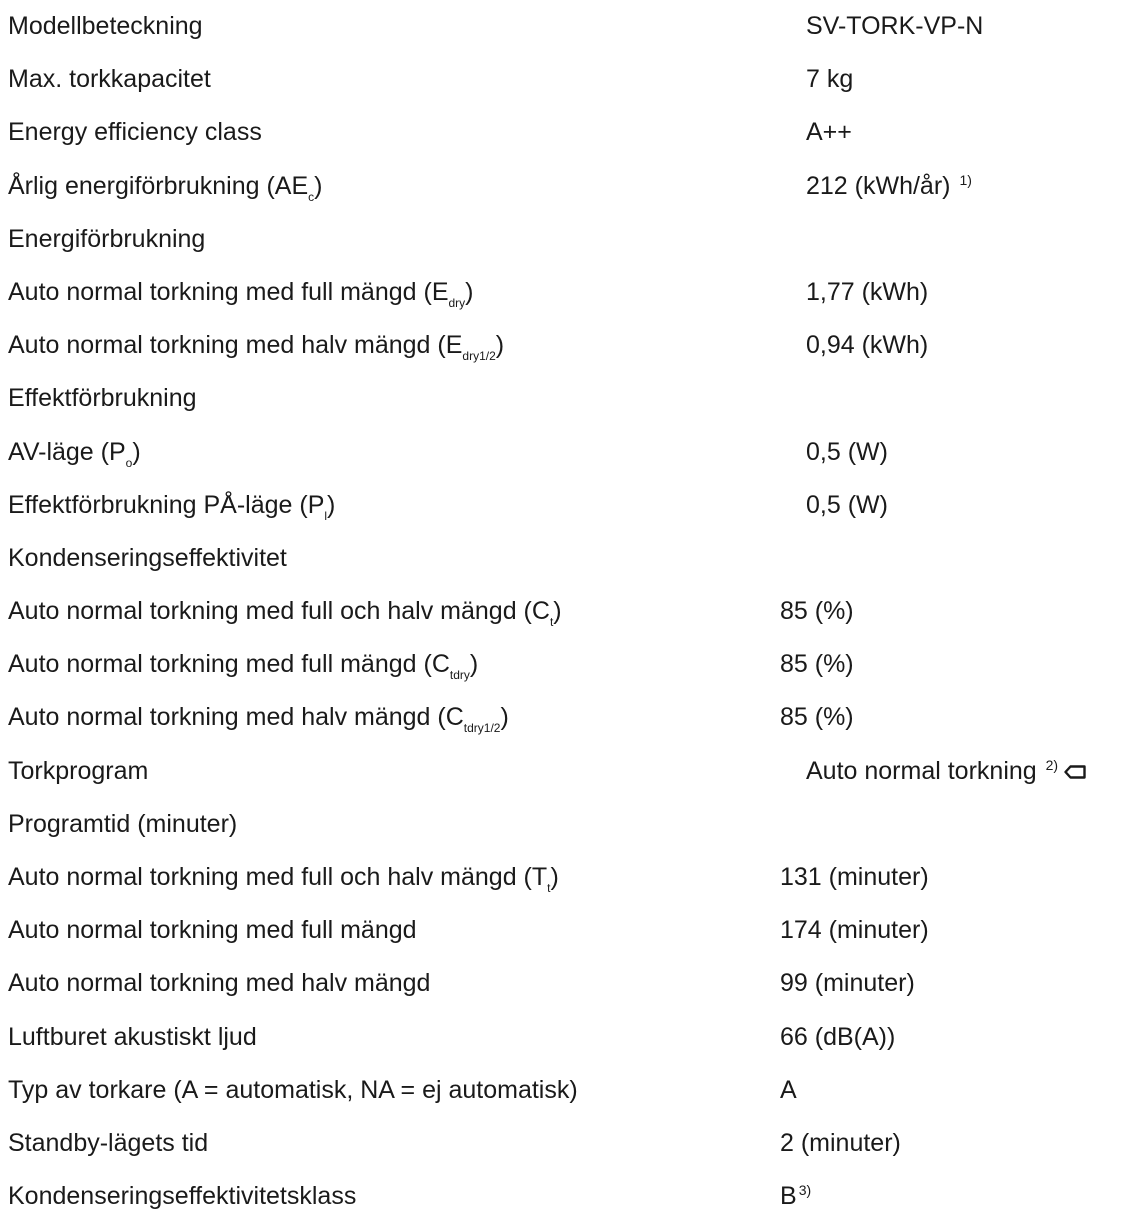 The image size is (1133, 1227). Describe the element at coordinates (123, 823) in the screenshot. I see `section-heading: Programtid (minuter)` at that location.